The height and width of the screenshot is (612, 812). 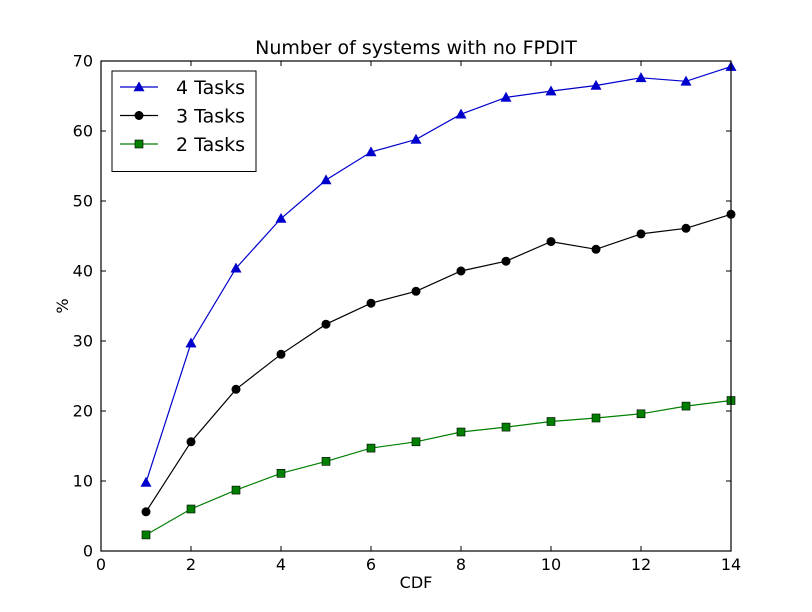 I want to click on y-tick-label: 40, so click(x=83, y=271).